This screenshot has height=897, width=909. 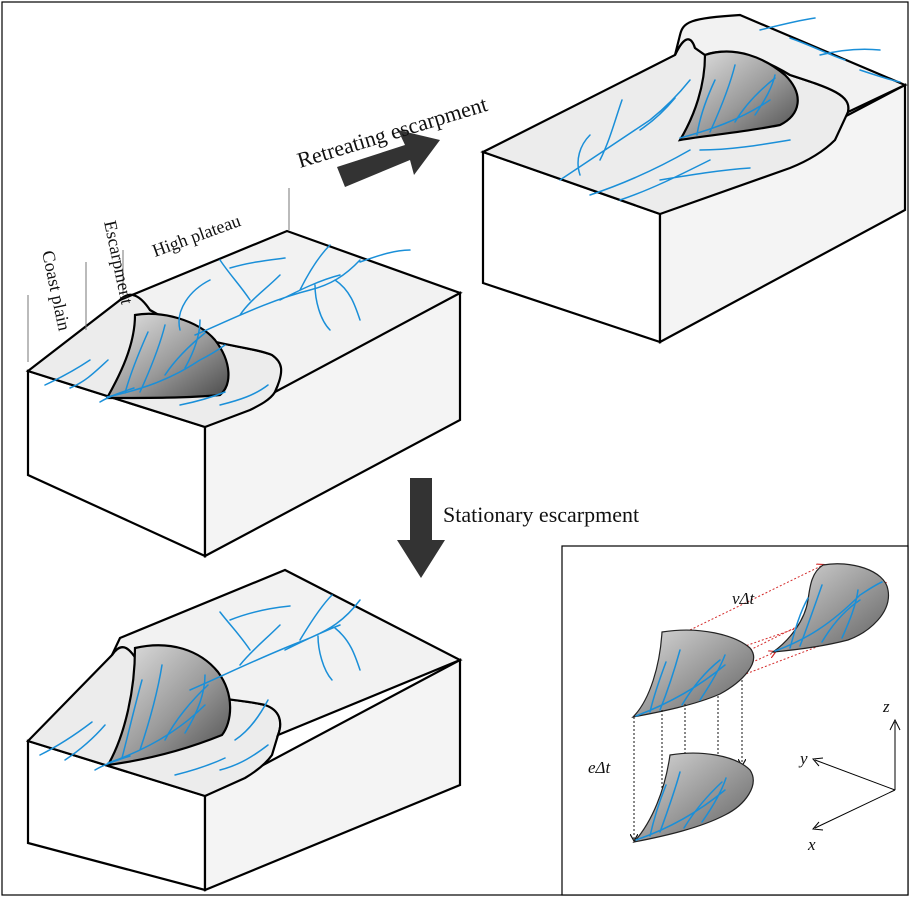 I want to click on lowering-dotted-lines, so click(x=688, y=760).